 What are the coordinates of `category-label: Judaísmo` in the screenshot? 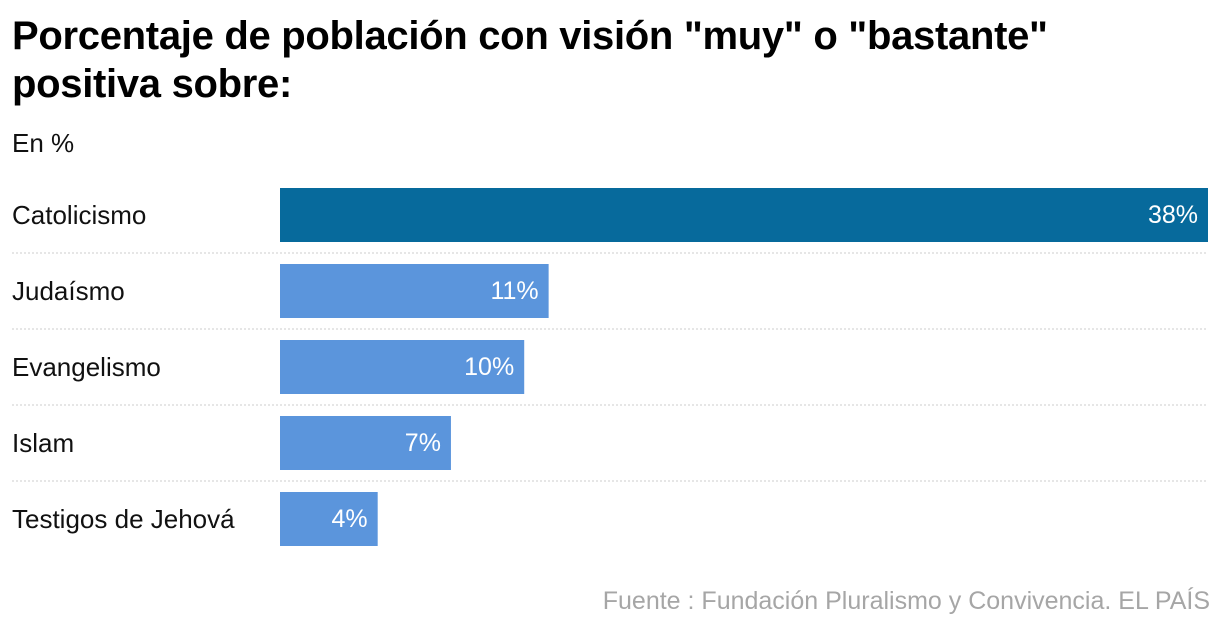 It's located at (68, 291).